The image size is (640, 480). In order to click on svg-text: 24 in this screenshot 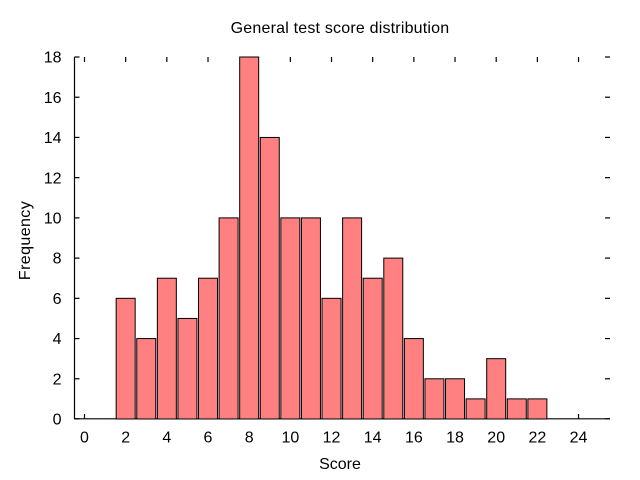, I will do `click(579, 438)`.